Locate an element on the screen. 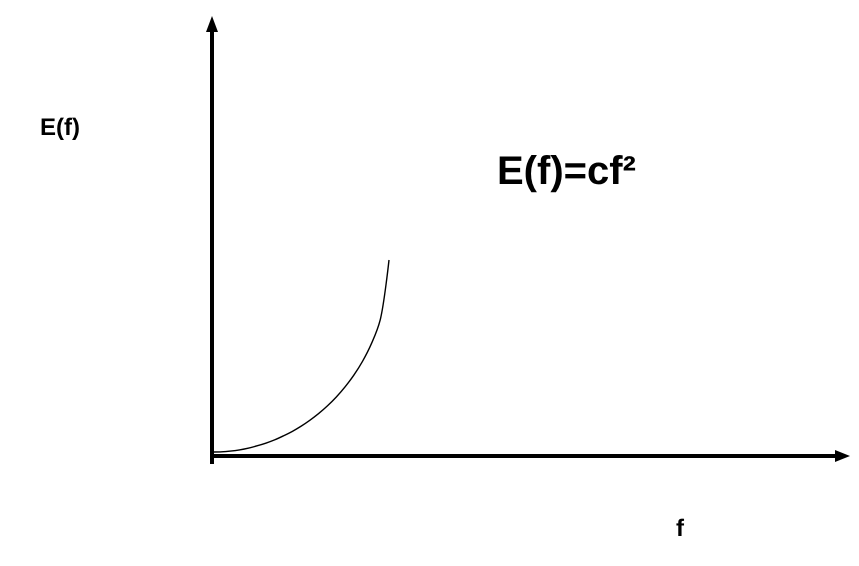 This screenshot has height=566, width=859. x-axis-title: f is located at coordinates (680, 528).